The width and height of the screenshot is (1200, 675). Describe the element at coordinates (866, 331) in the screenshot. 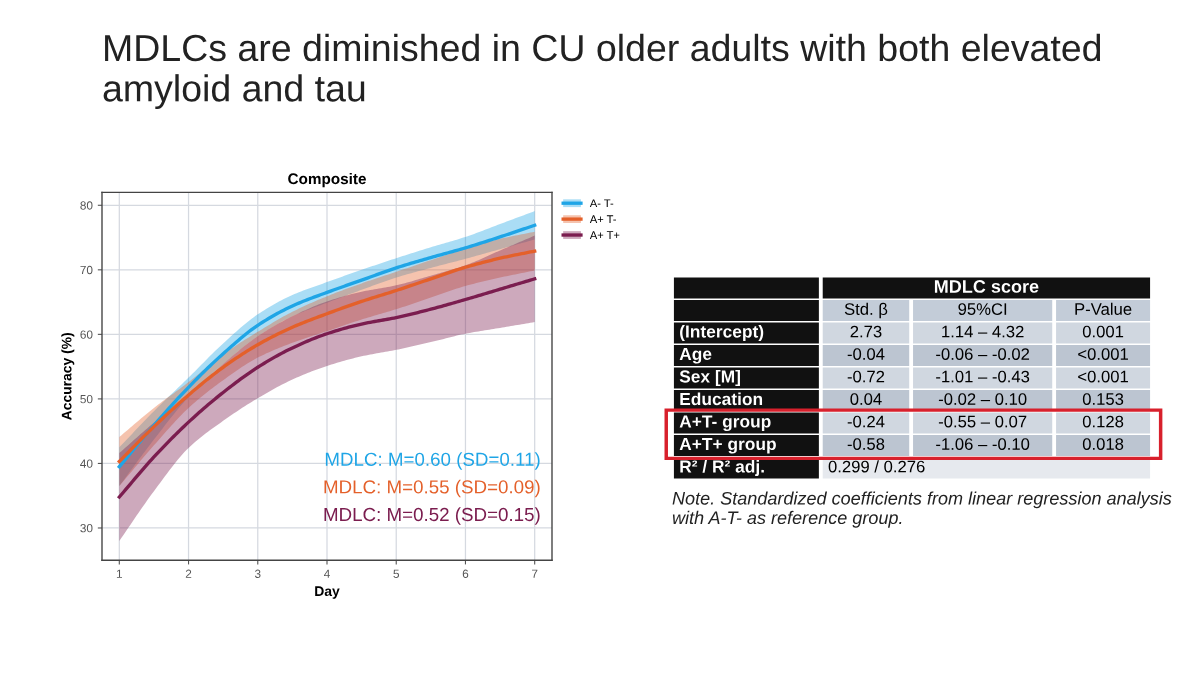

I see `text: 2.73` at that location.